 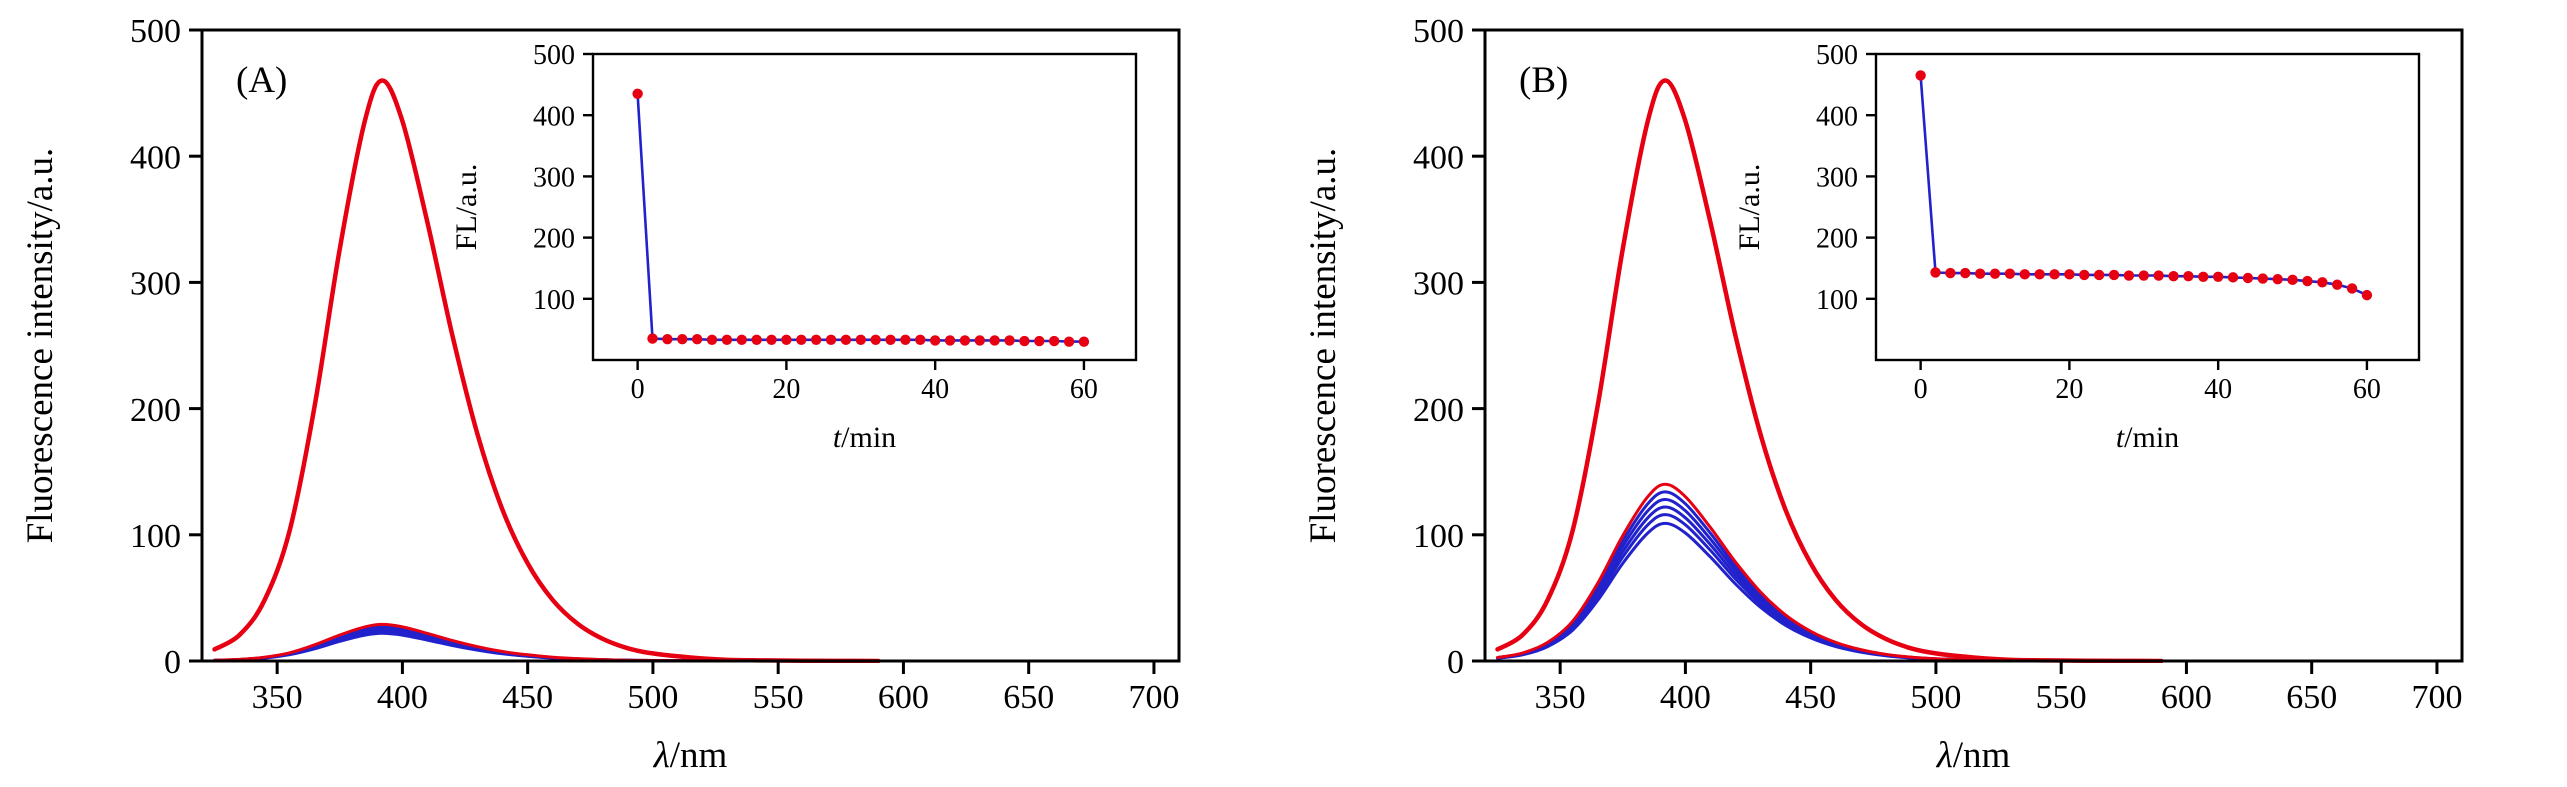 What do you see at coordinates (794, 247) in the screenshot?
I see `panel-a-inset-chart: 0 20 40 60 100 200 300 400 500 t/min FL/a.u.` at bounding box center [794, 247].